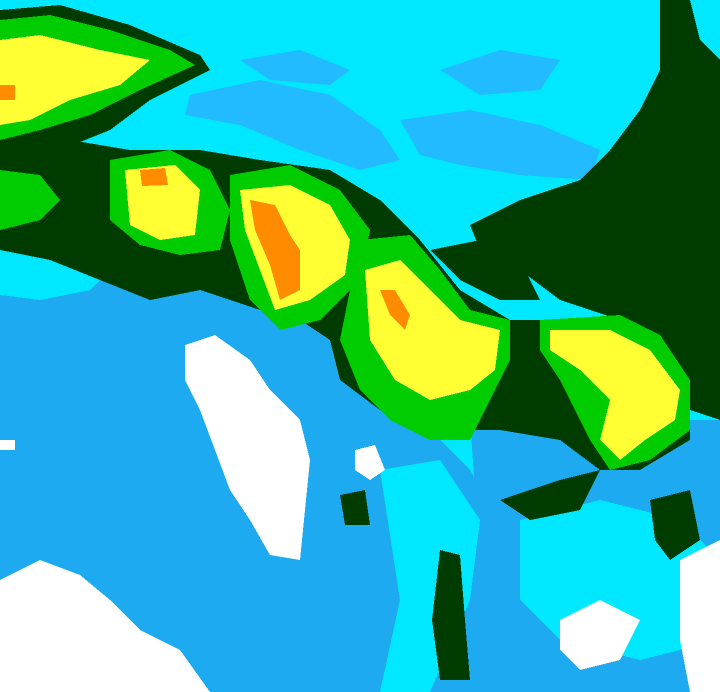 The width and height of the screenshot is (720, 692). What do you see at coordinates (30, 200) in the screenshot?
I see `rain-moderate` at bounding box center [30, 200].